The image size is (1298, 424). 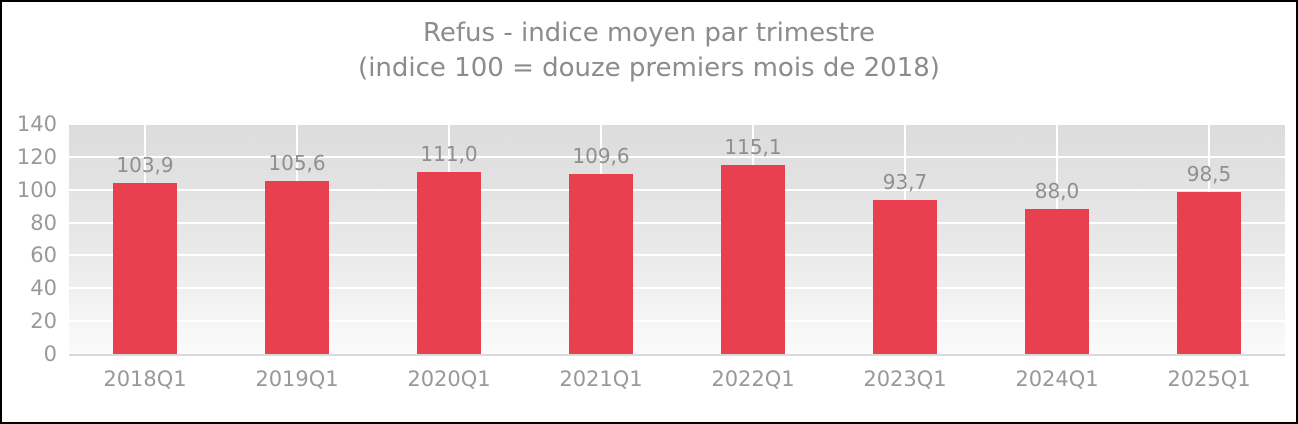 What do you see at coordinates (648, 33) in the screenshot?
I see `chart-title: Refus - indice moyen par trimestre` at bounding box center [648, 33].